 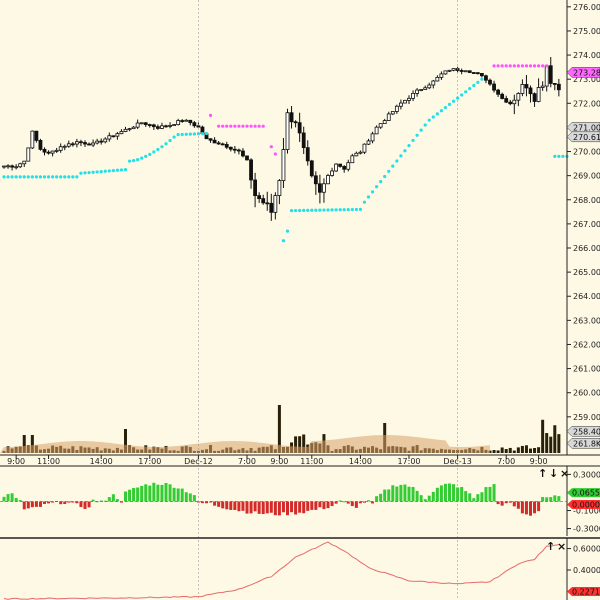 I want to click on price-tick-label: 276.00, so click(x=586, y=7).